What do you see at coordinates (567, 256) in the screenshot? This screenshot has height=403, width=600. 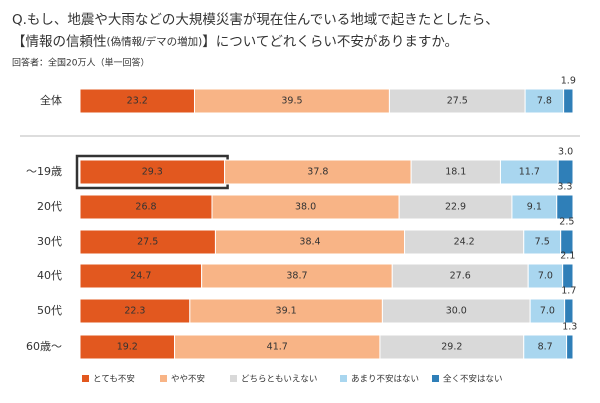 I see `value-label: 2.1` at bounding box center [567, 256].